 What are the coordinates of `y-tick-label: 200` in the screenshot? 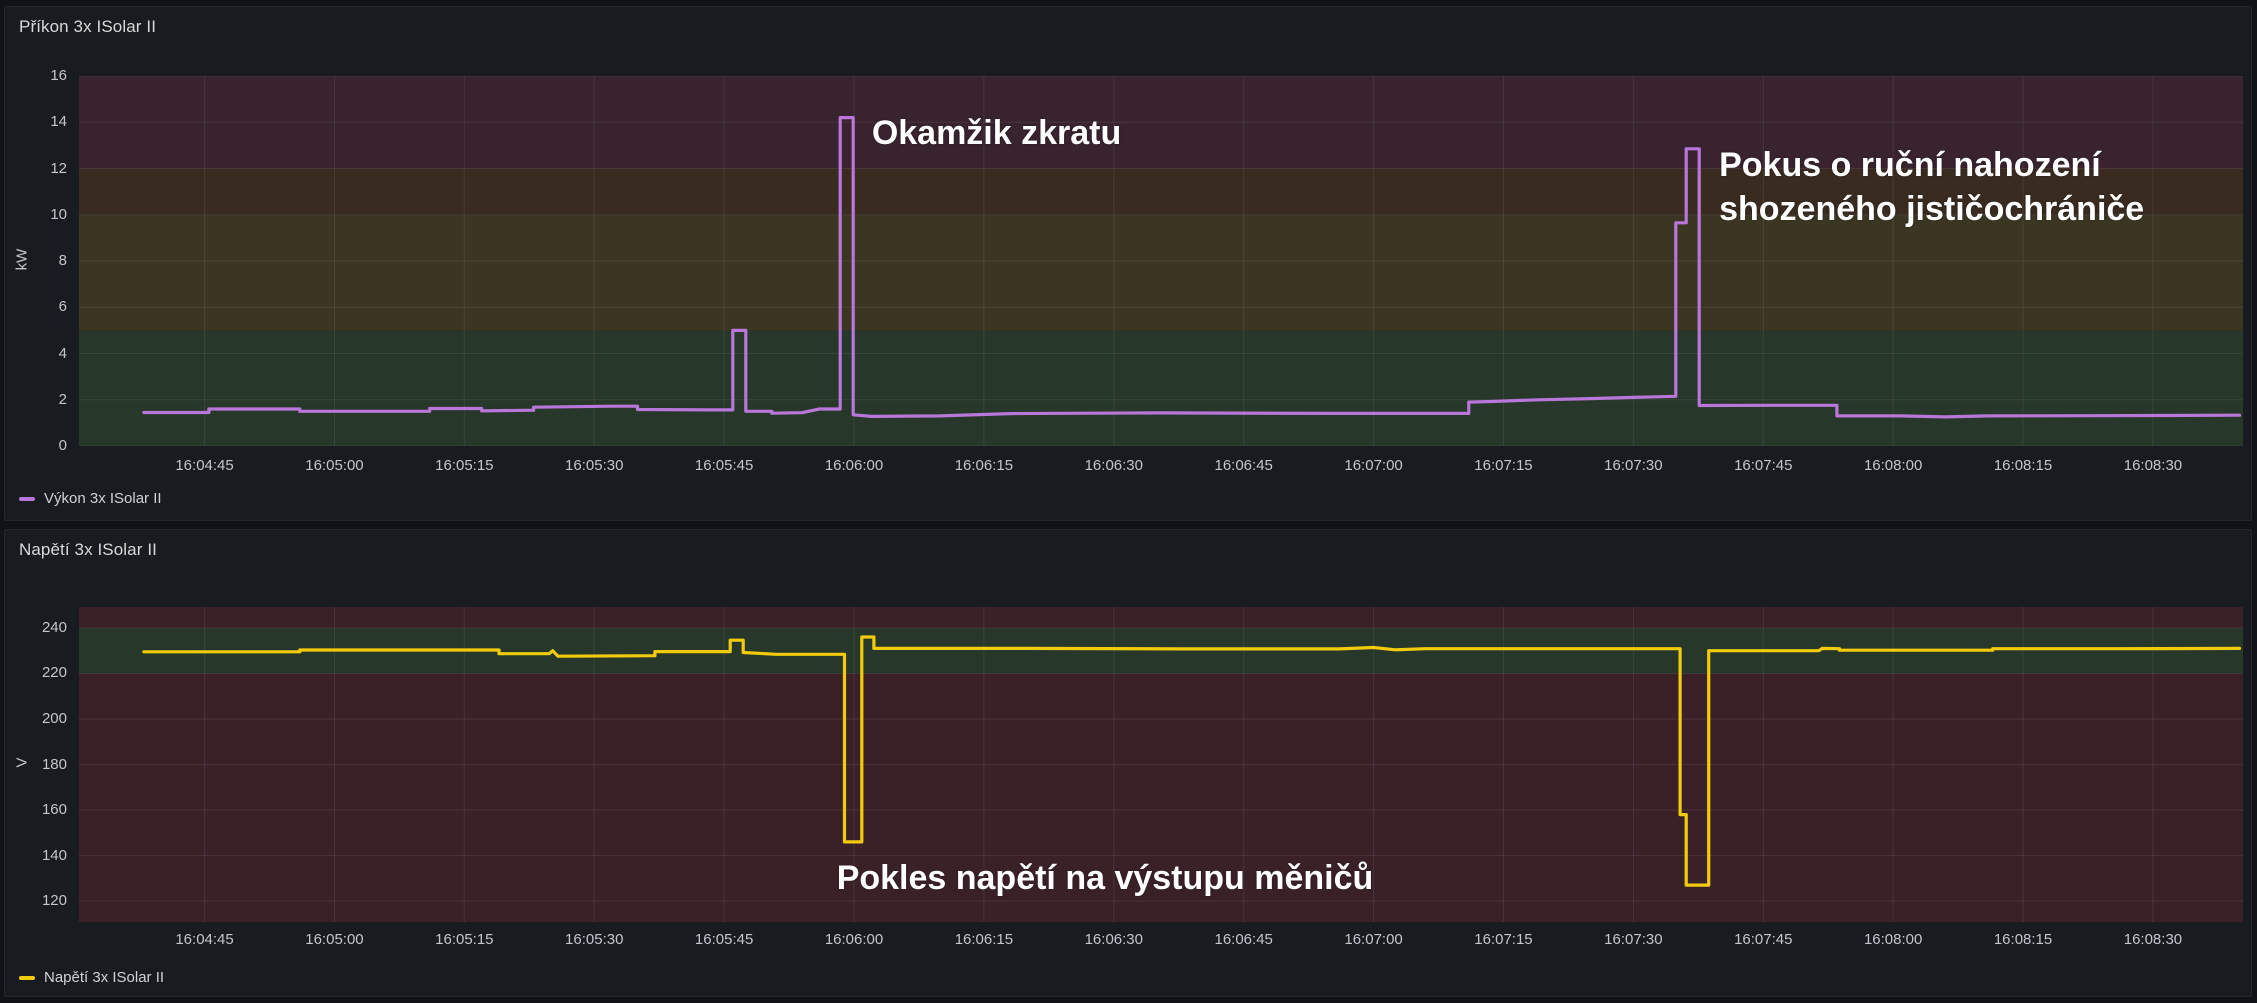 It's located at (54, 718).